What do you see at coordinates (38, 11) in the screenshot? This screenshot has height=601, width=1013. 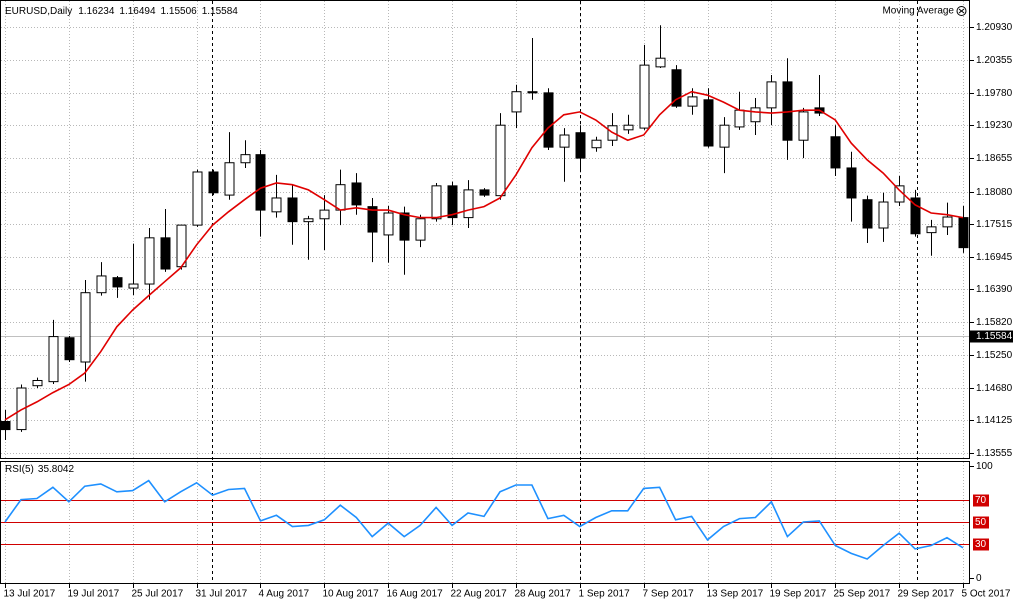 I see `symbol: EURUSD,Daily` at bounding box center [38, 11].